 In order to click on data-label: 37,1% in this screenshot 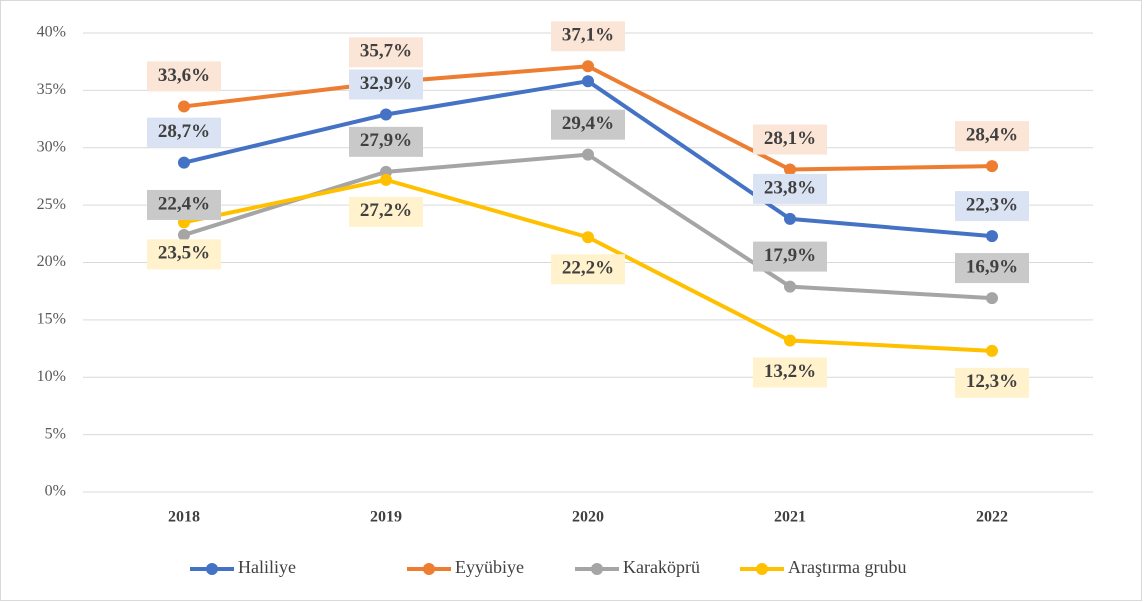, I will do `click(588, 35)`.